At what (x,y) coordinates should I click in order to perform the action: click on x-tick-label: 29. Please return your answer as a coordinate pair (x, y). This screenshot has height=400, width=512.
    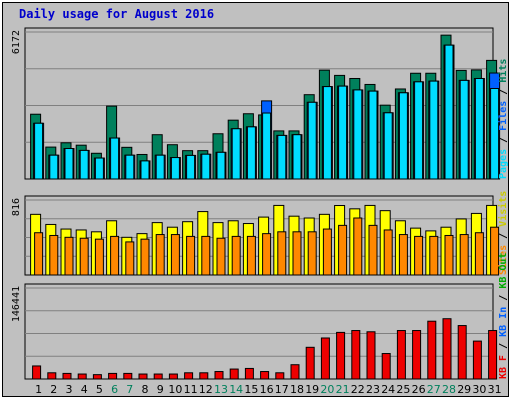
    Looking at the image, I should click on (464, 389).